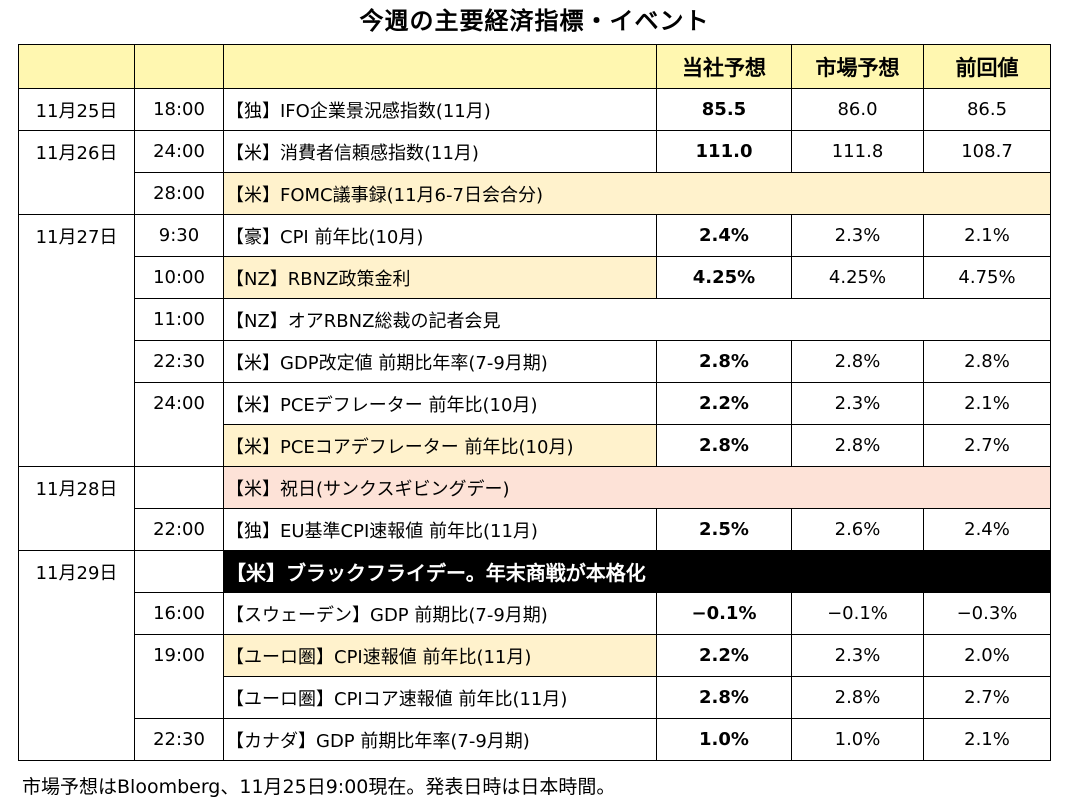  What do you see at coordinates (987, 151) in the screenshot?
I see `previous-cell: 108.7` at bounding box center [987, 151].